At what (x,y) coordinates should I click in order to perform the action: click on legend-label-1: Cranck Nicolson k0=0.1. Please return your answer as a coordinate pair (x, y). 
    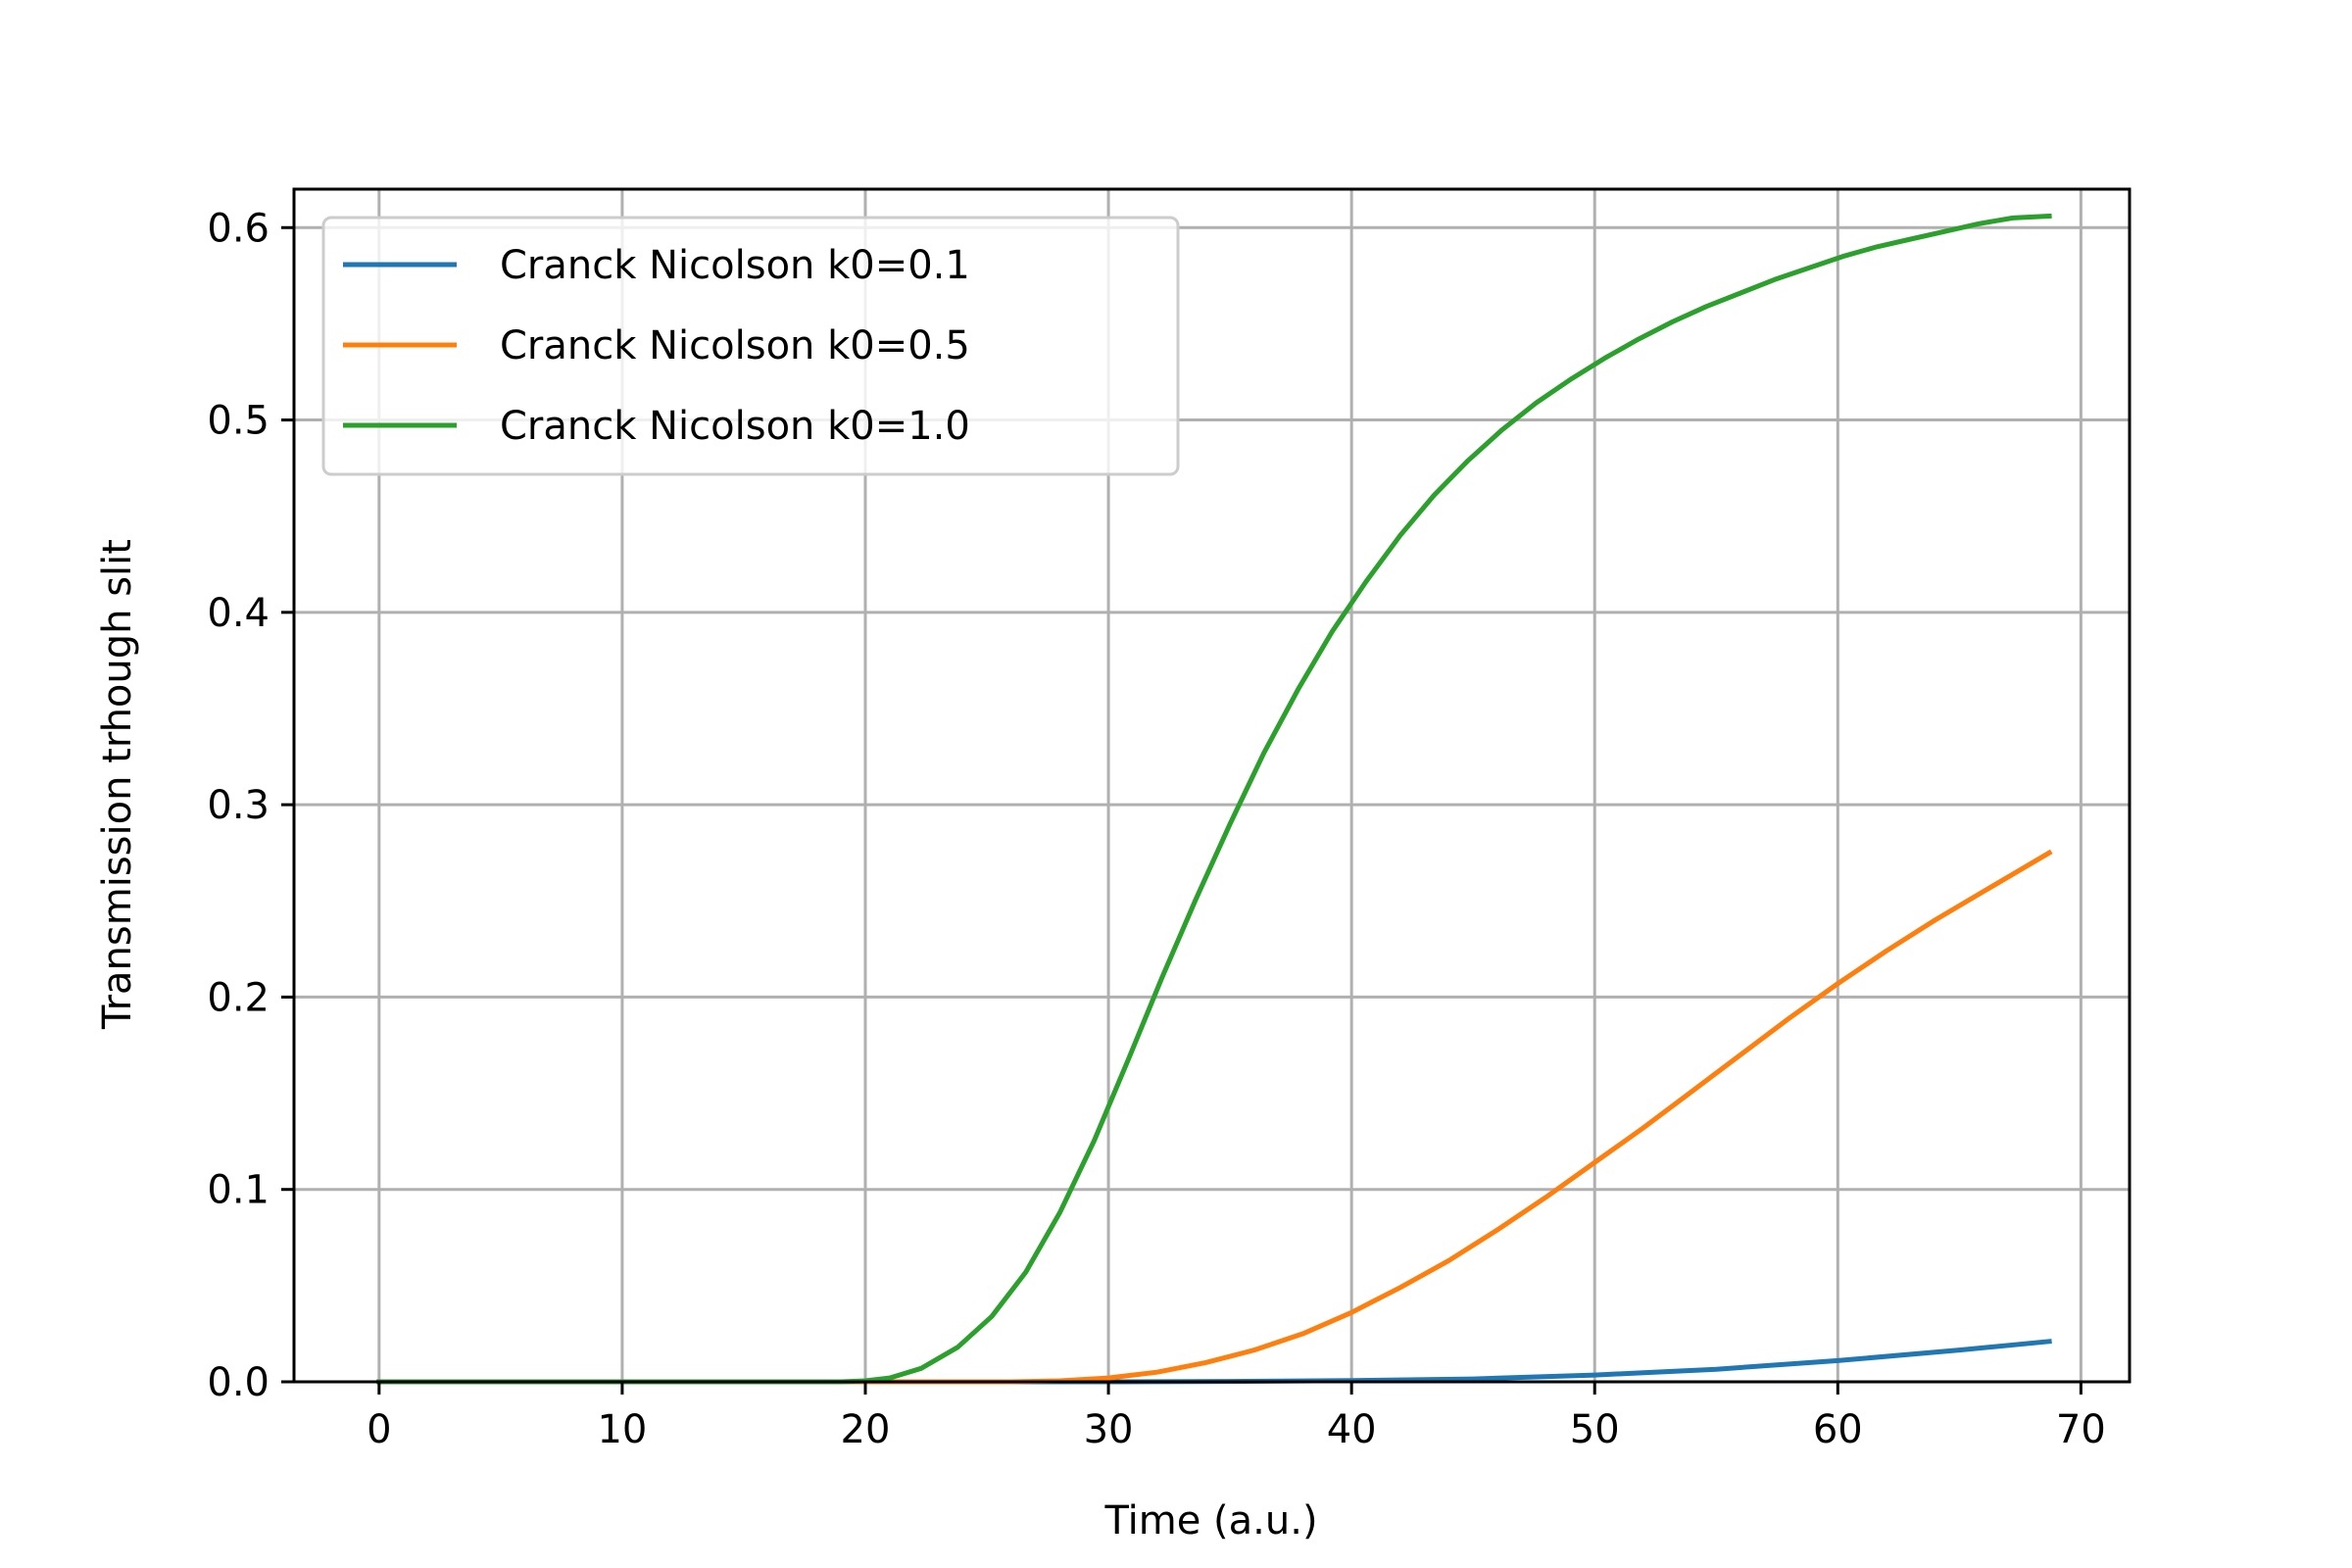
    Looking at the image, I should click on (735, 265).